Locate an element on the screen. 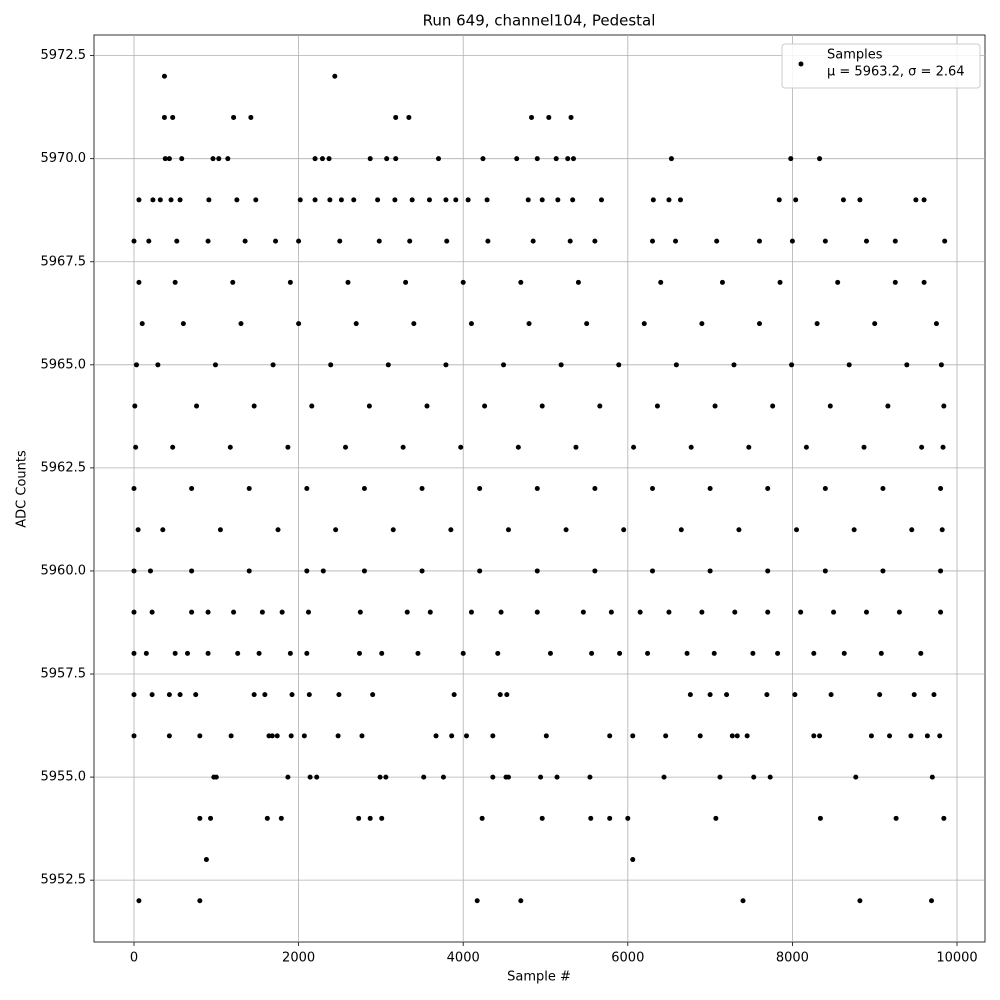 The image size is (1000, 1000). x-axis-label: Sample # is located at coordinates (539, 977).